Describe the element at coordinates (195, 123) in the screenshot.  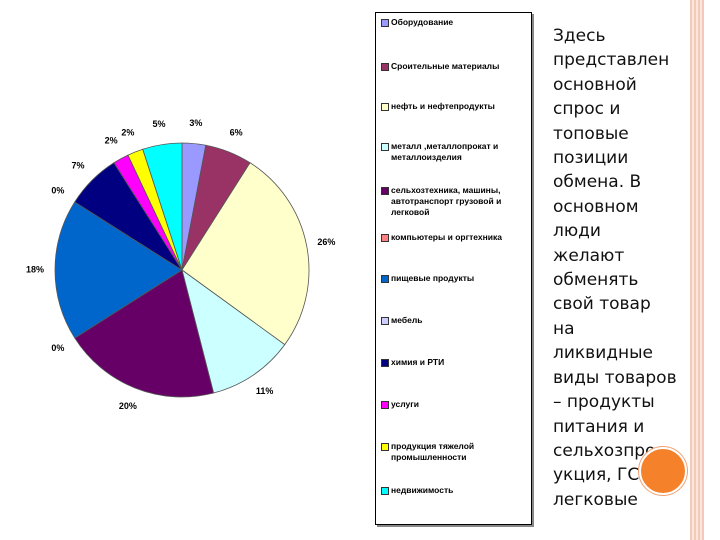
I see `value-label: 3%` at that location.